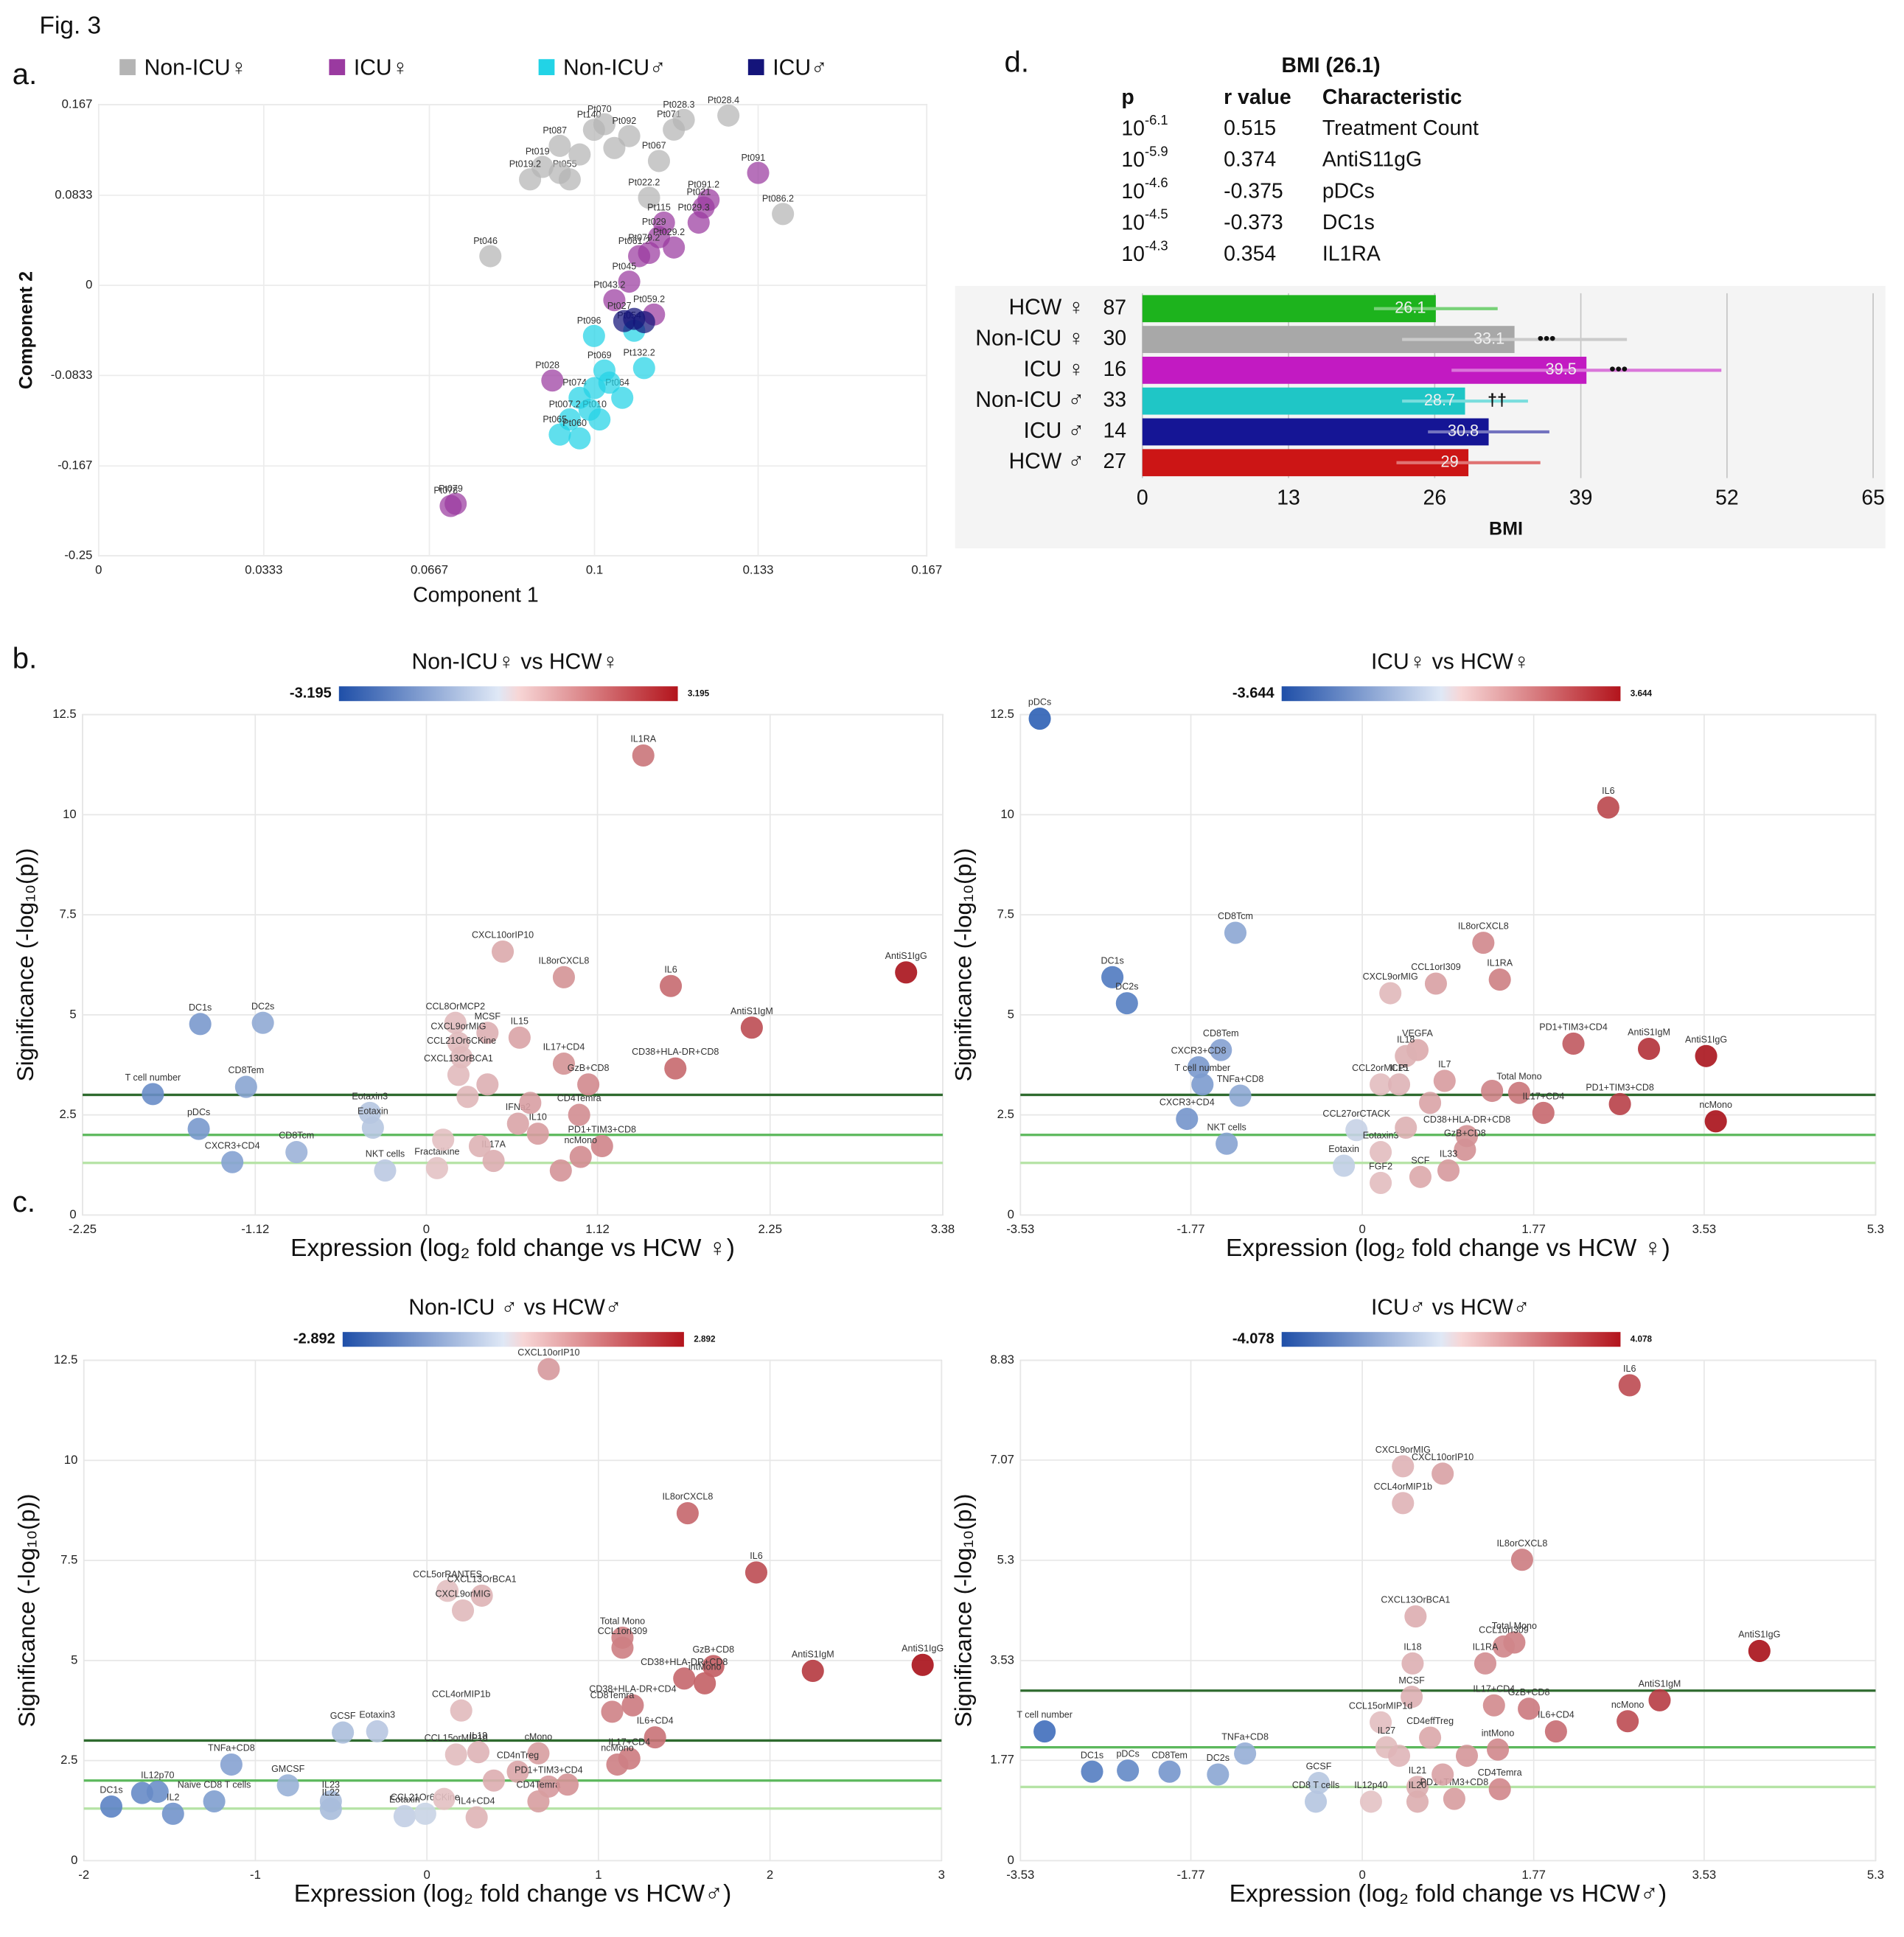  Describe the element at coordinates (705, 1666) in the screenshot. I see `point-label: intMono` at that location.